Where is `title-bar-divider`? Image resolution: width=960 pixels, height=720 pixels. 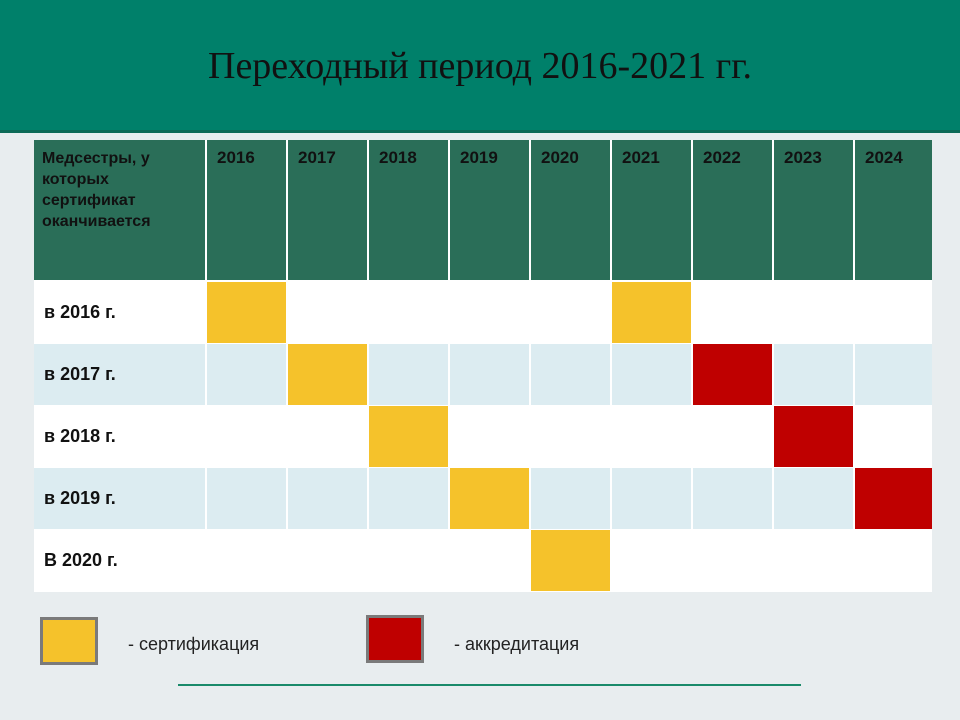 title-bar-divider is located at coordinates (480, 131).